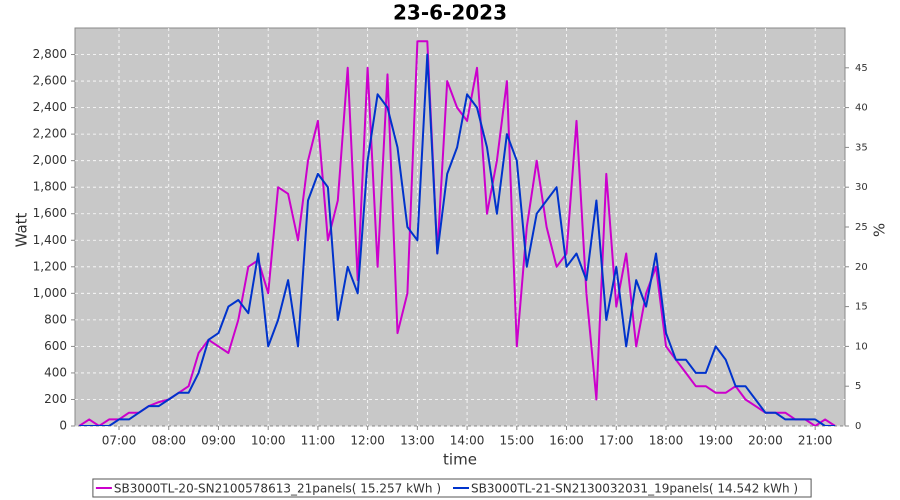 This screenshot has width=900, height=500. I want to click on y-tick-label: 1,200, so click(50, 266).